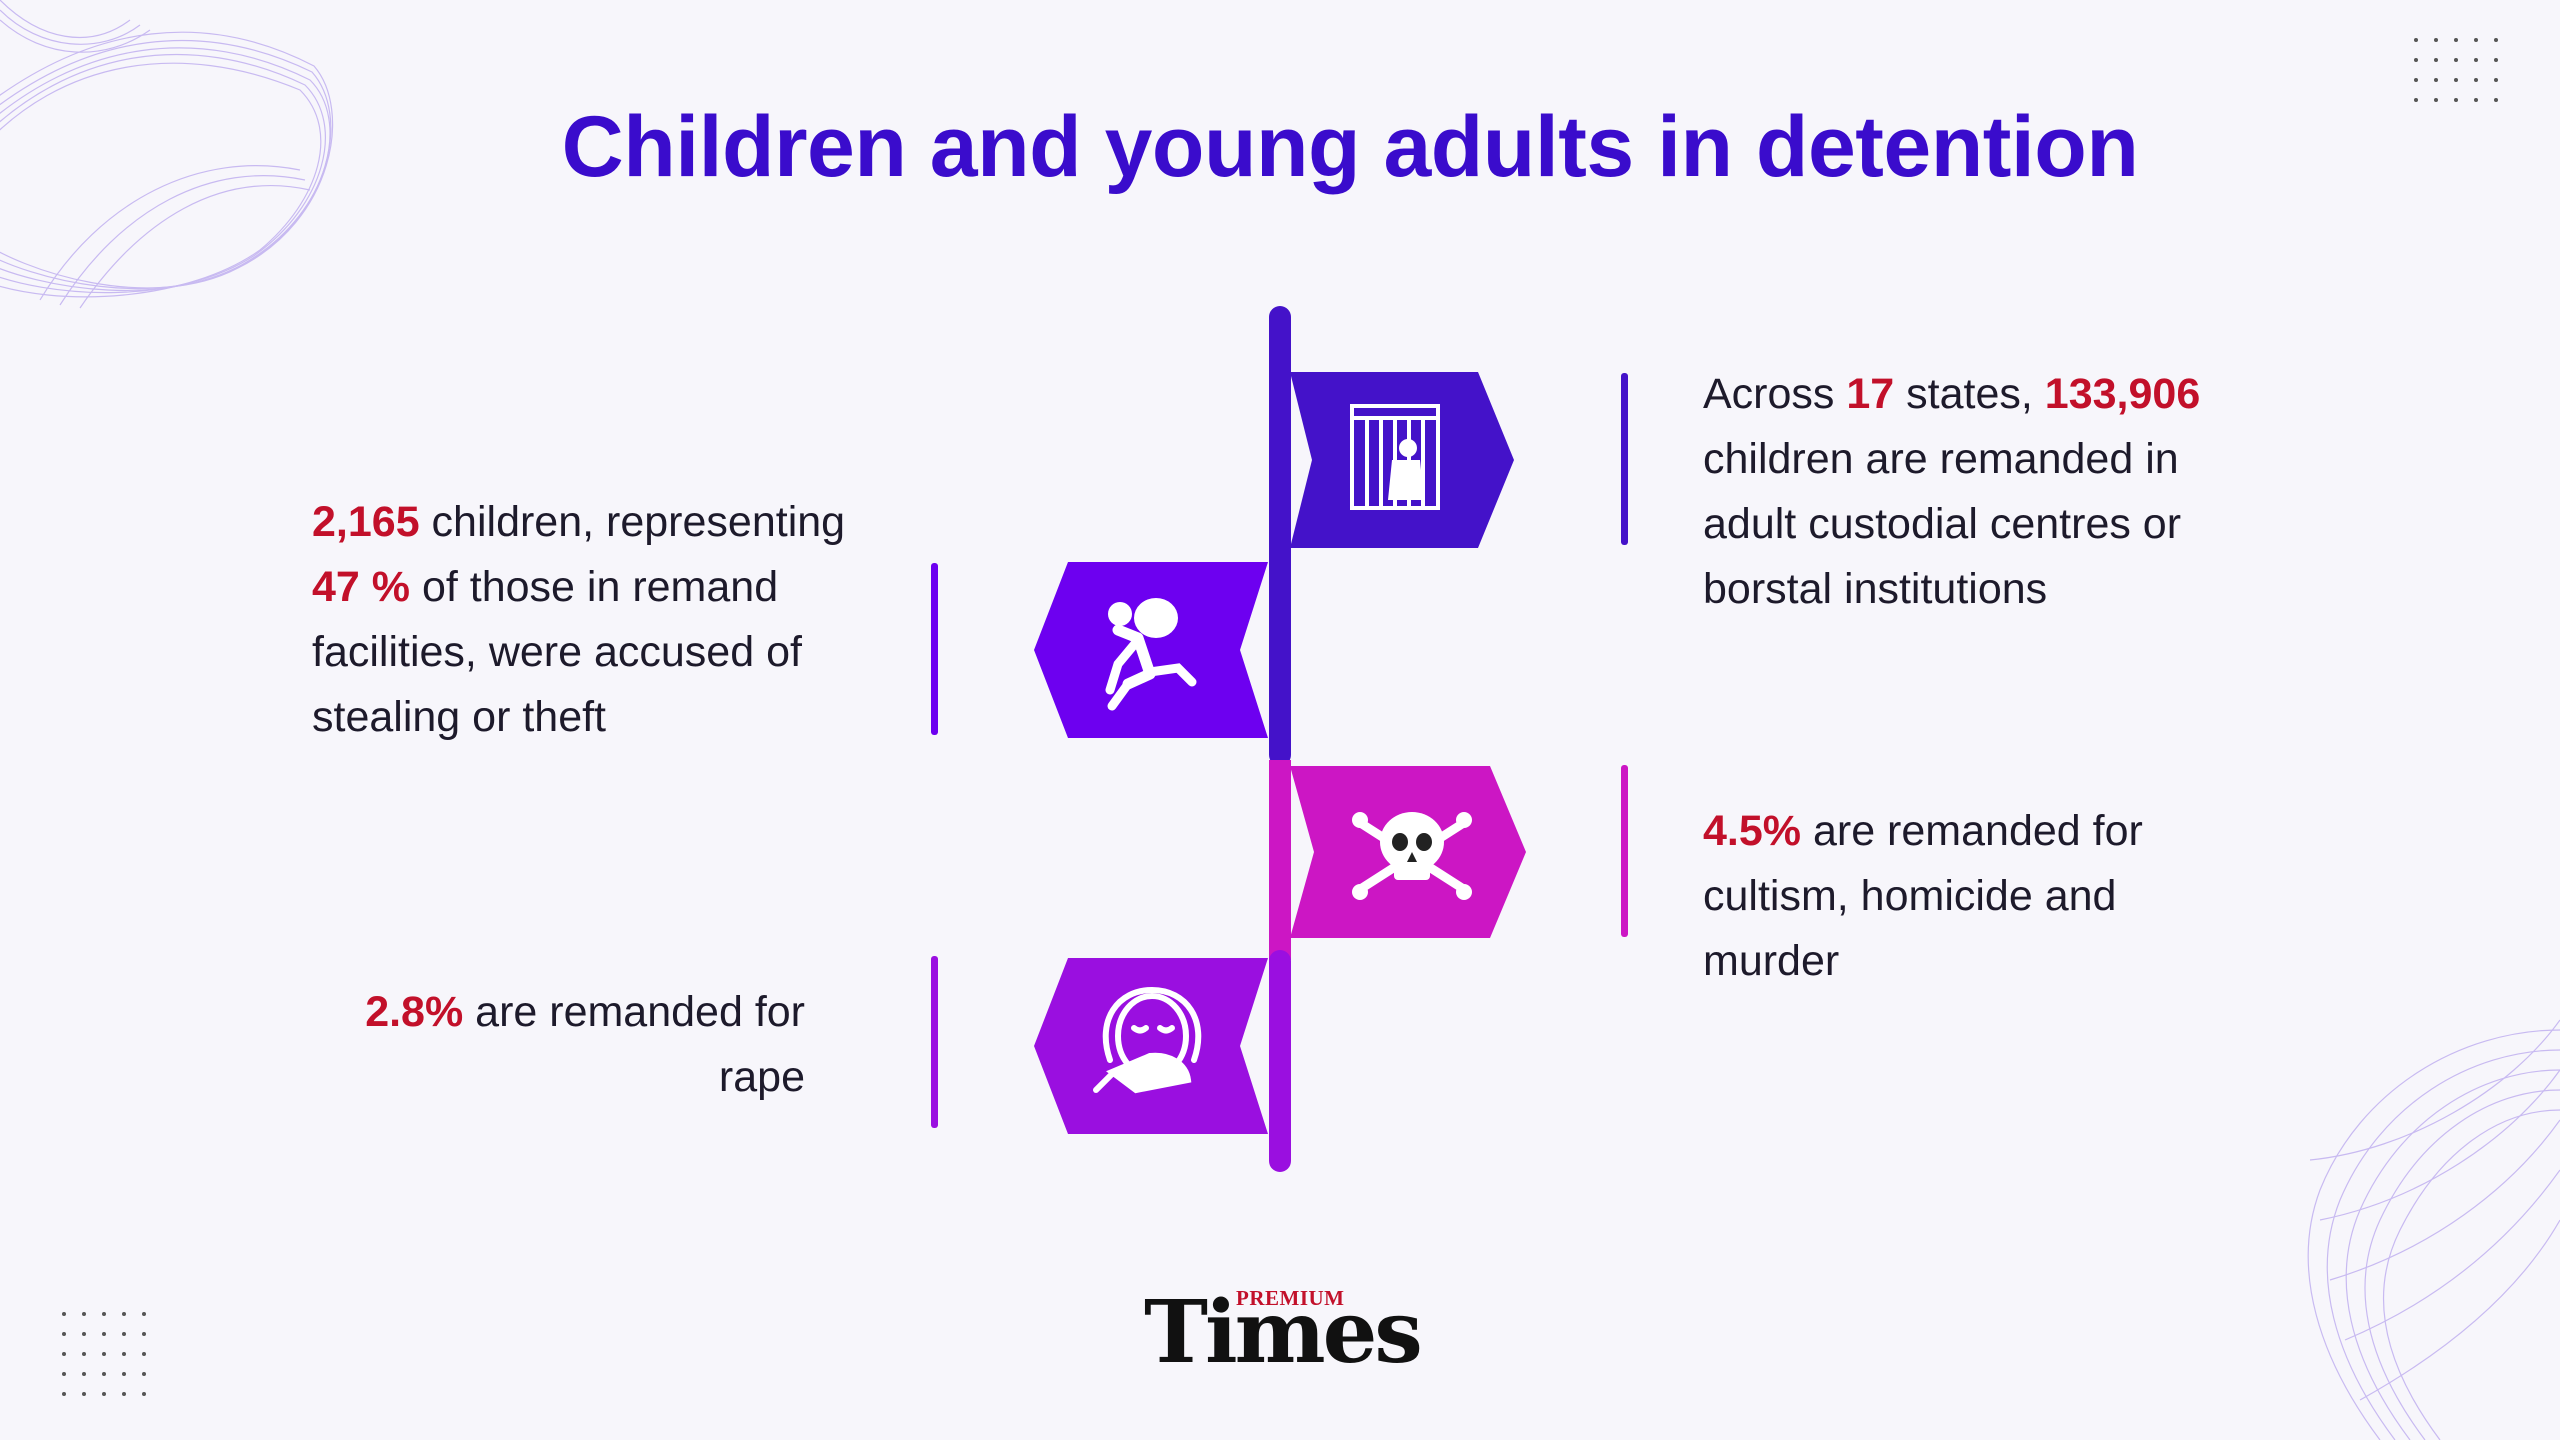 This screenshot has height=1440, width=2560. What do you see at coordinates (634, 1044) in the screenshot?
I see `stat-rape-text-a: are remanded for rape` at bounding box center [634, 1044].